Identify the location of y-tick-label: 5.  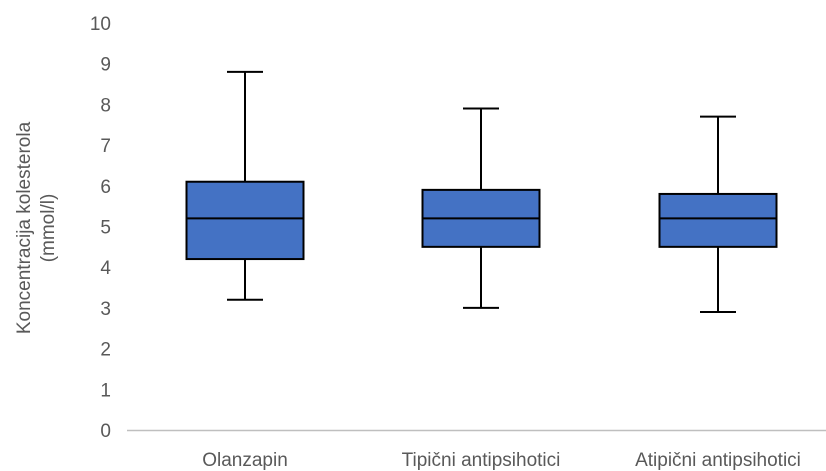
(105, 228).